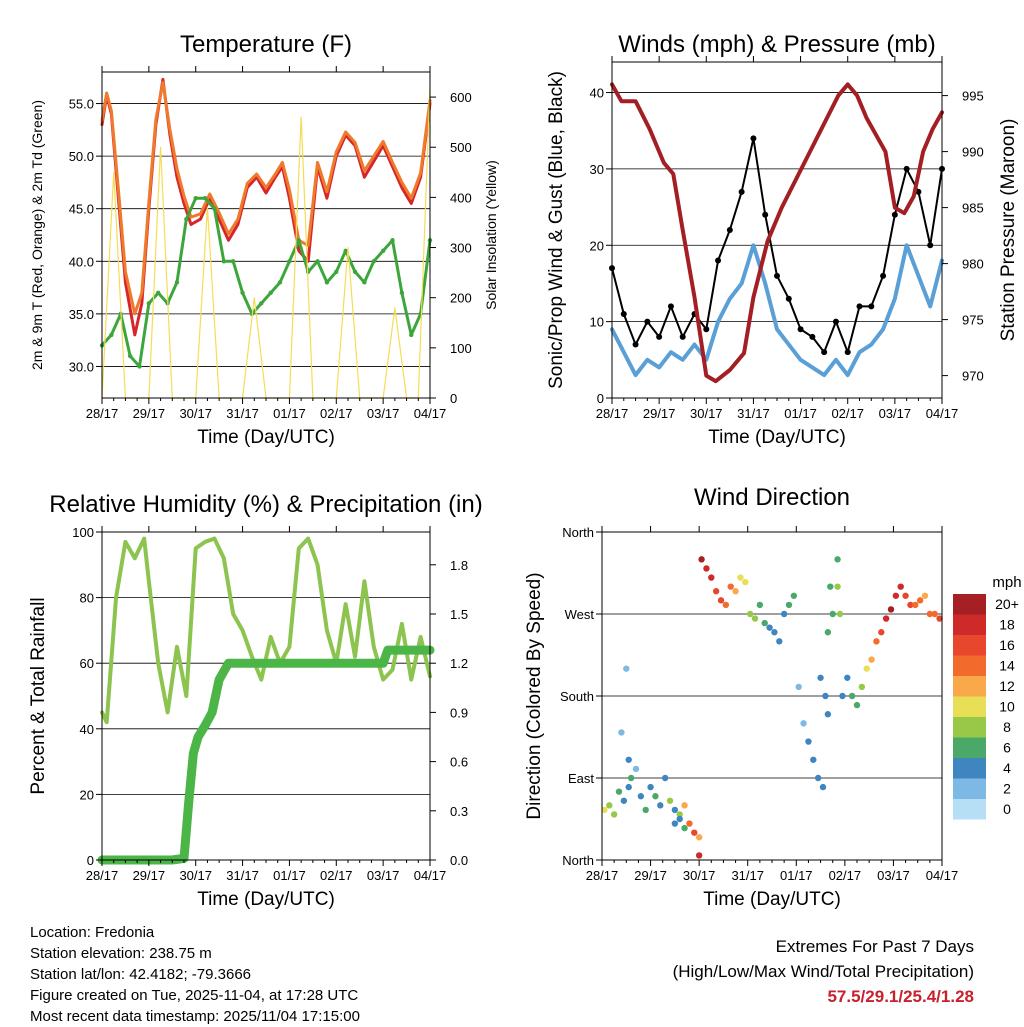  I want to click on y-right-axis-label: Solar Insolation (Yellow), so click(491, 235).